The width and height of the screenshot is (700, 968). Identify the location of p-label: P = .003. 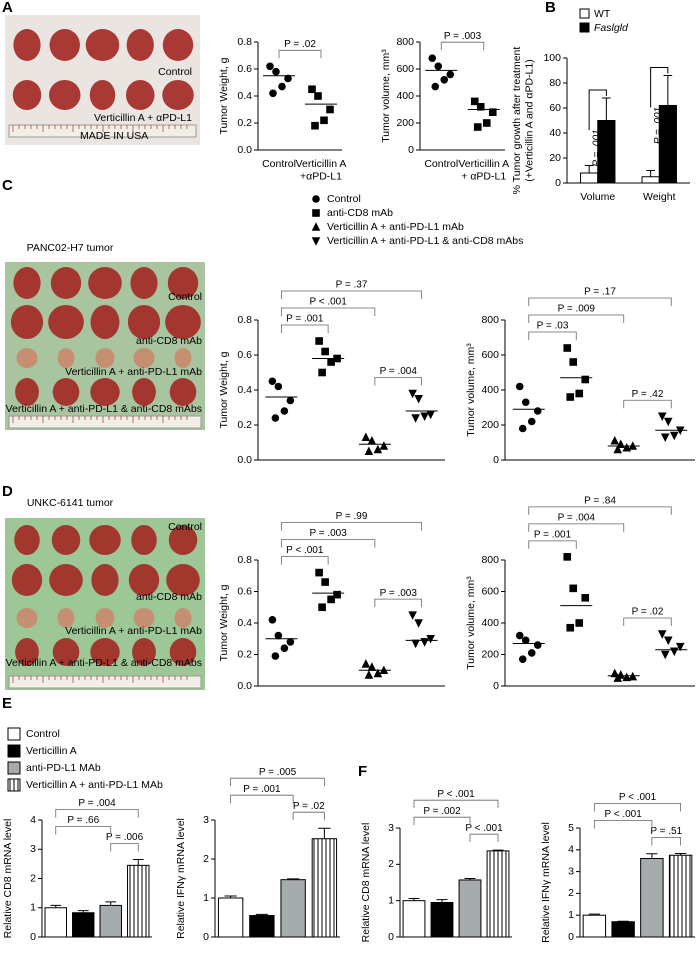
(463, 36).